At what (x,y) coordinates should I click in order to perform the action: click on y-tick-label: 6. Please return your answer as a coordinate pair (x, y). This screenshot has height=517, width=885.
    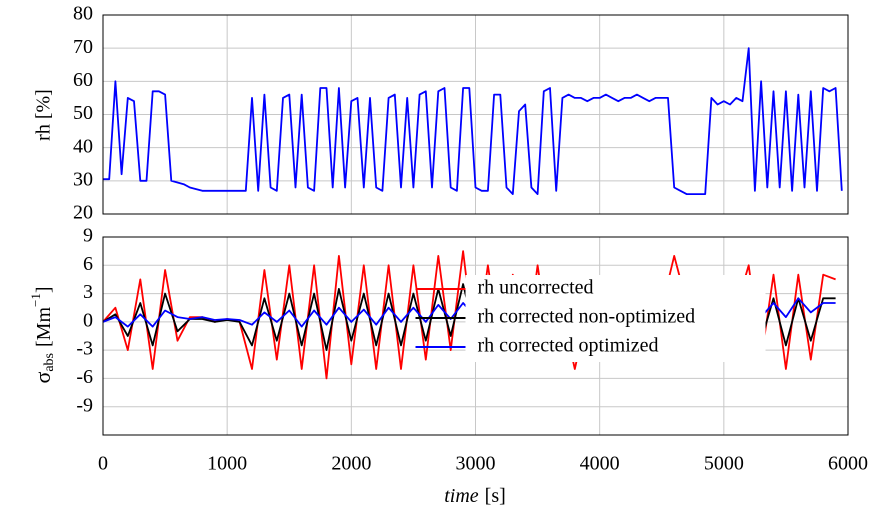
    Looking at the image, I should click on (88, 264).